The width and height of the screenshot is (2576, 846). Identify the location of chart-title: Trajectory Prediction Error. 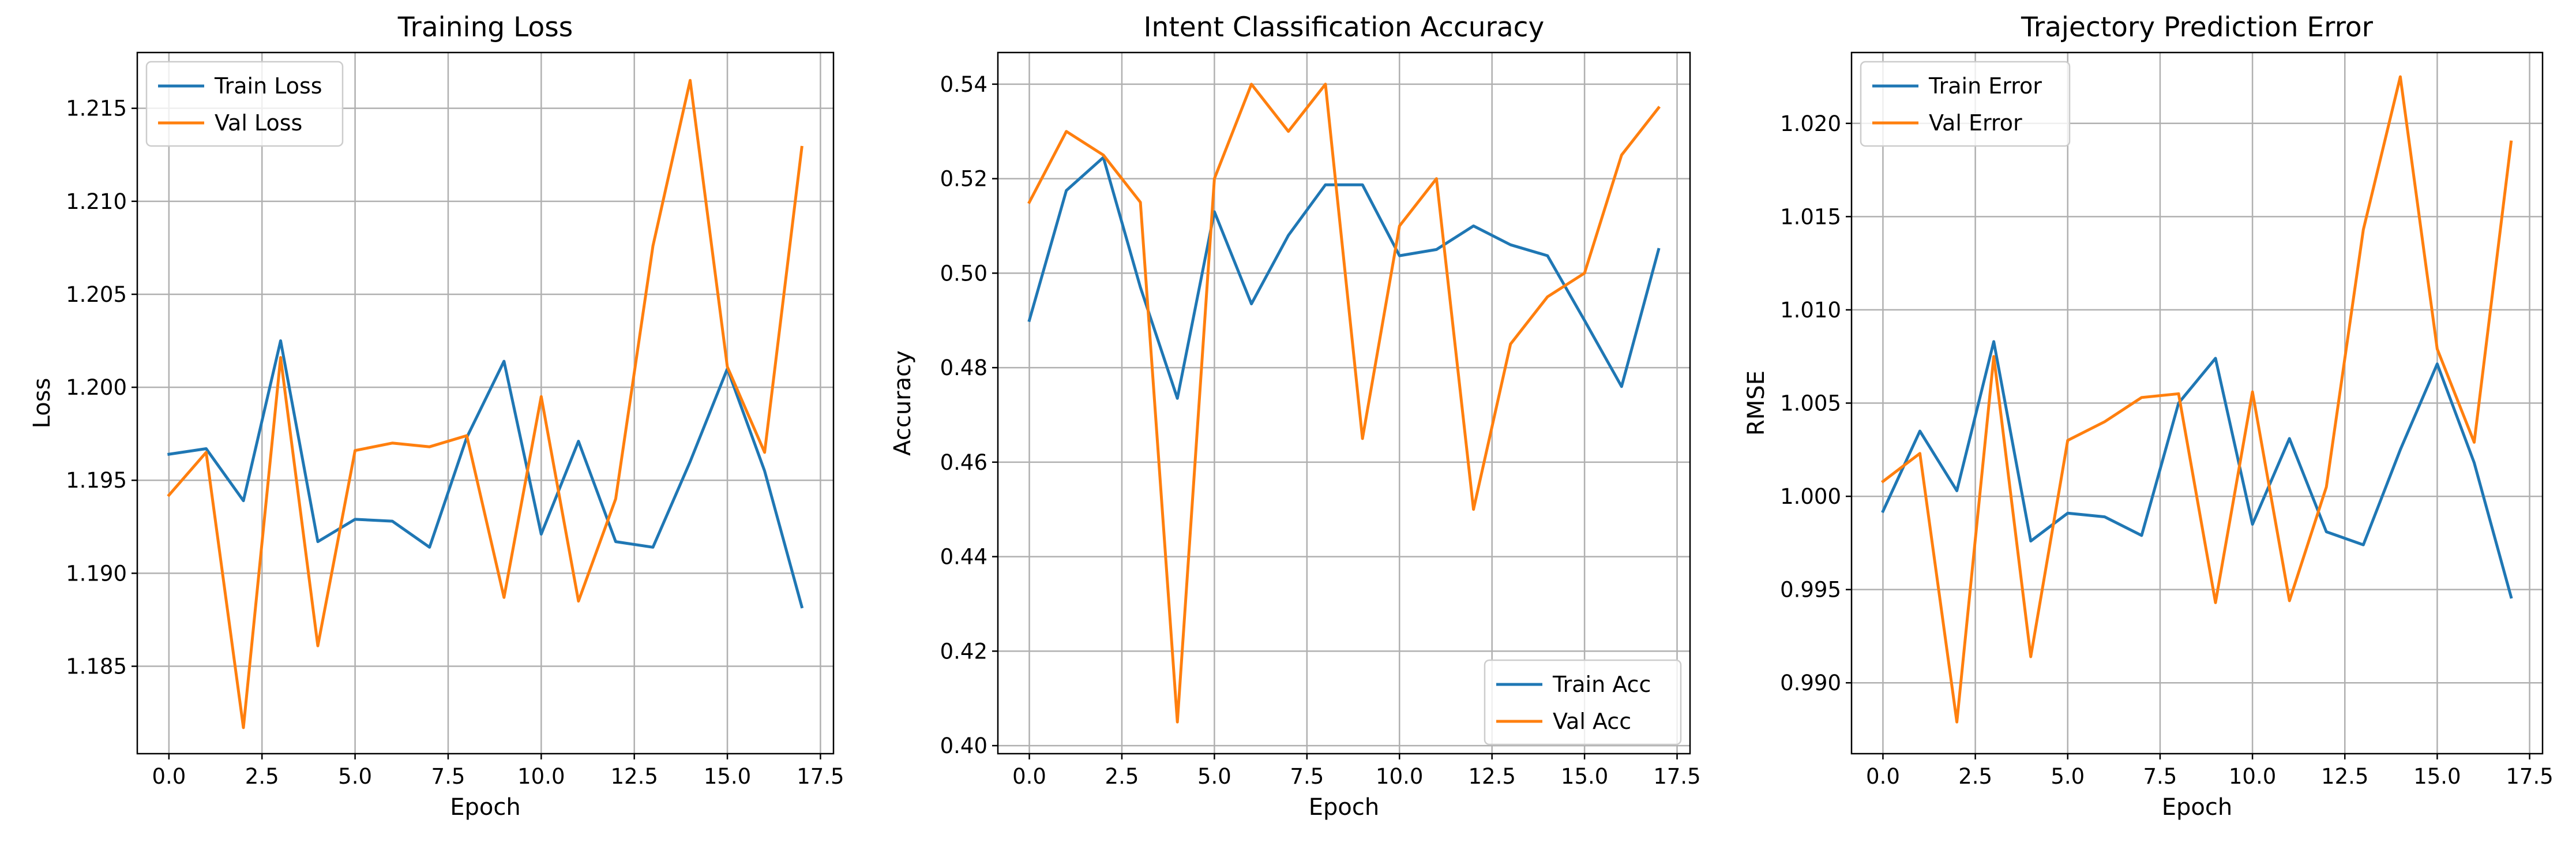
(2197, 27).